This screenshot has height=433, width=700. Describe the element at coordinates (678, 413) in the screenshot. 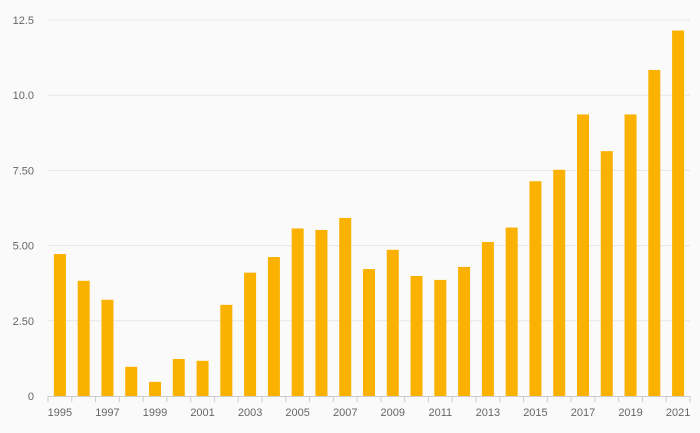

I see `x-tick-label: 2021` at that location.